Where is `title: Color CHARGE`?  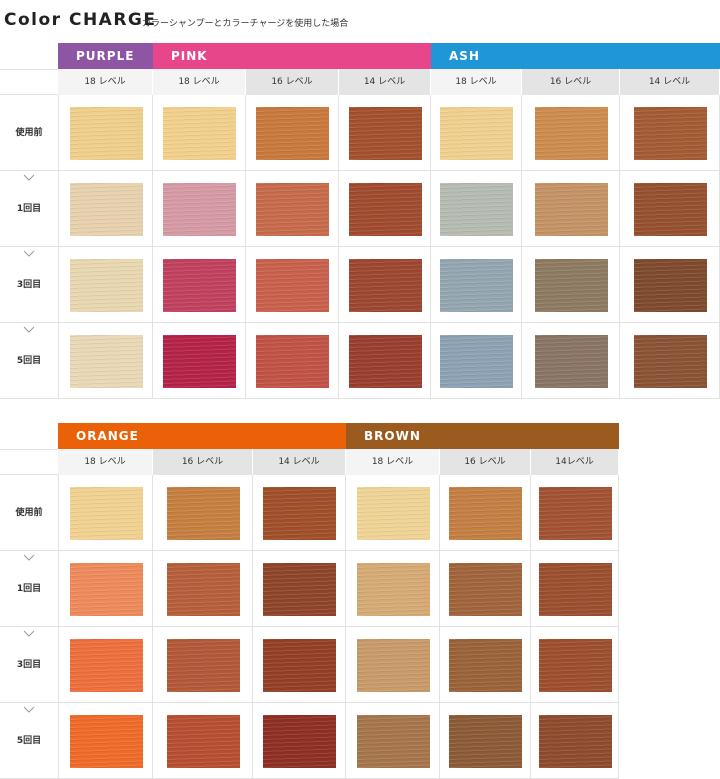 title: Color CHARGE is located at coordinates (80, 20).